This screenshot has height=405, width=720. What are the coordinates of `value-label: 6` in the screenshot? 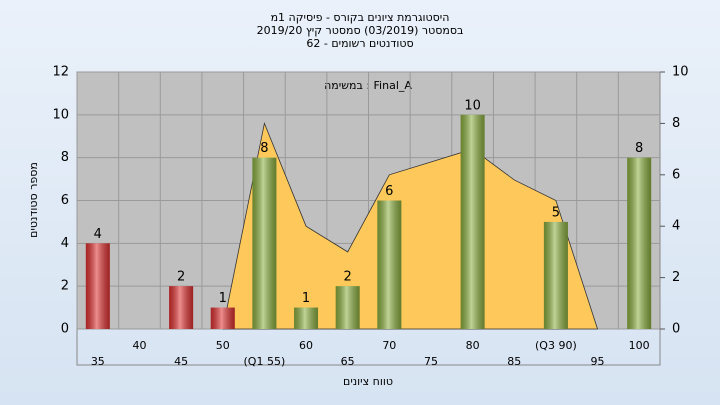 It's located at (389, 191).